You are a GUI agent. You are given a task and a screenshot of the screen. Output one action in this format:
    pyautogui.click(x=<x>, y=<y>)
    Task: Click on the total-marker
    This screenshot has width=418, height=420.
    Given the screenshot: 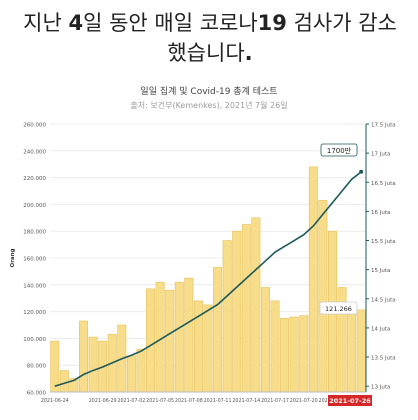 What is the action you would take?
    pyautogui.click(x=361, y=171)
    